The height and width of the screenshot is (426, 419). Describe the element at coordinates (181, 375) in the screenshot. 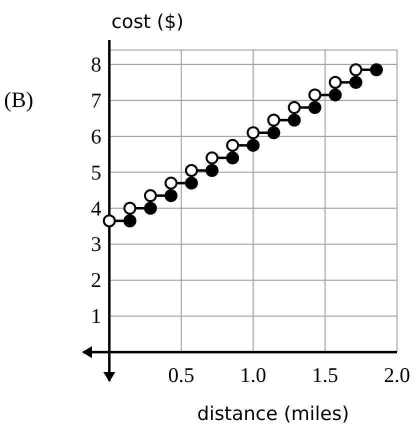

I see `x-tick-label: 0.5` at that location.